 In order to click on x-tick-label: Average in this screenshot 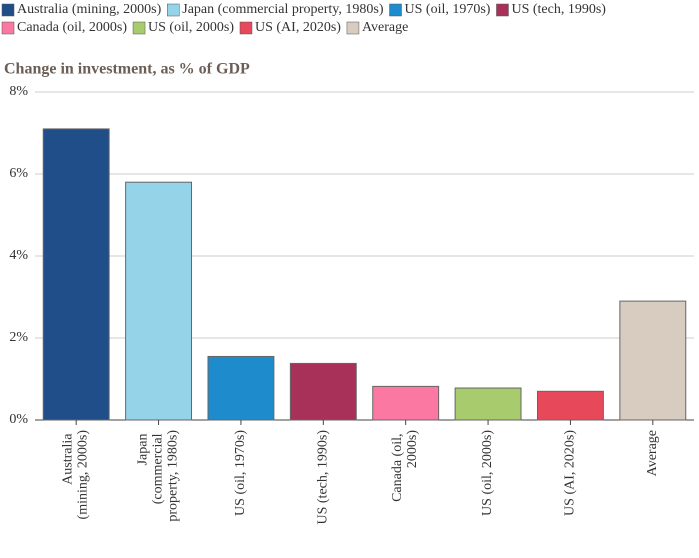, I will do `click(652, 453)`.